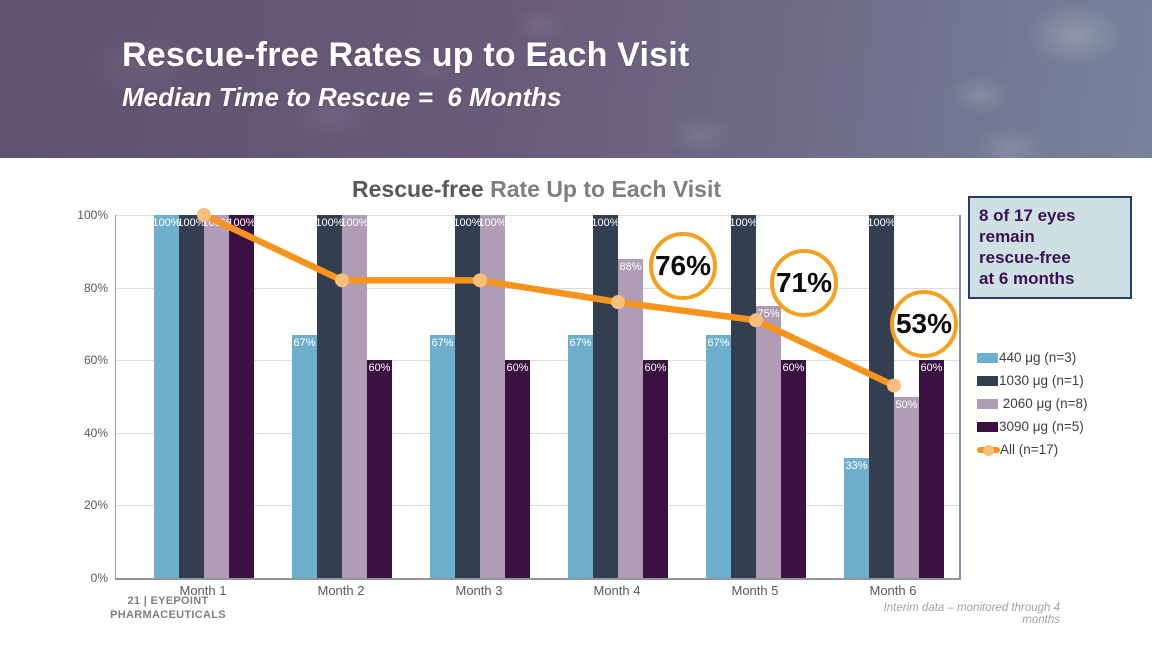 Image resolution: width=1152 pixels, height=648 pixels. I want to click on legend-label: 1030 μg (n=1), so click(1041, 380).